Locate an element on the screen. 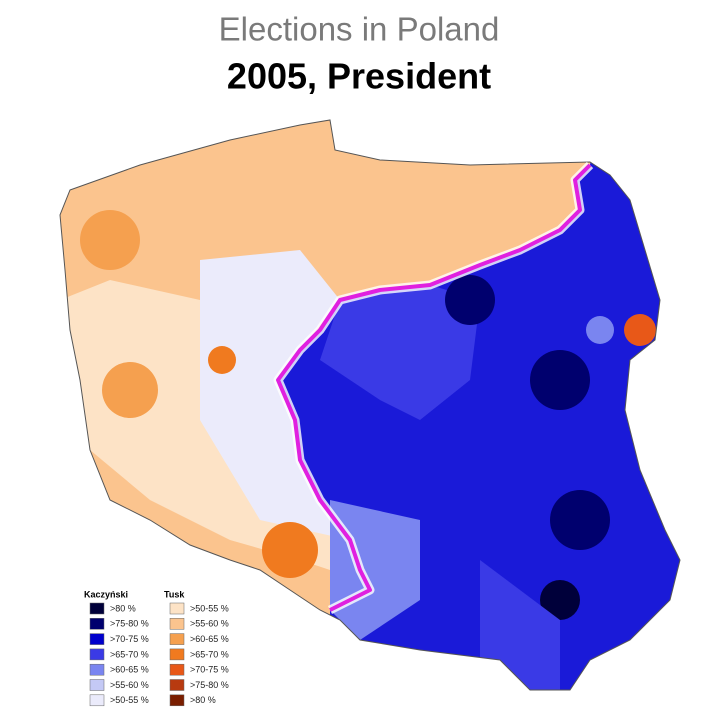 The width and height of the screenshot is (718, 720). title: Elections in Poland is located at coordinates (359, 29).